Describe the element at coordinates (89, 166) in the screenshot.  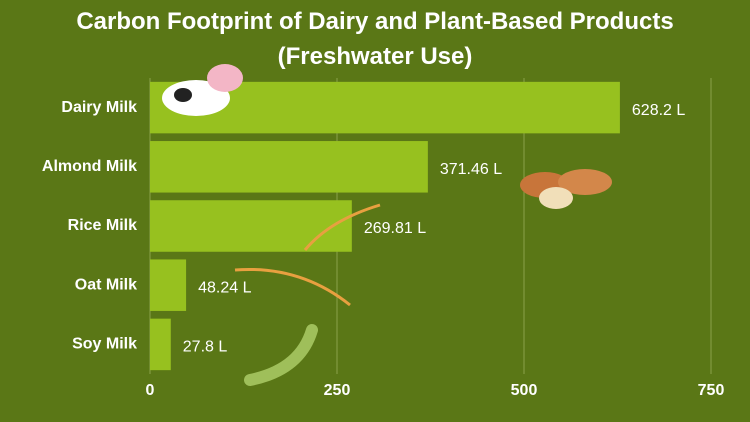
I see `category-label: Almond Milk` at that location.